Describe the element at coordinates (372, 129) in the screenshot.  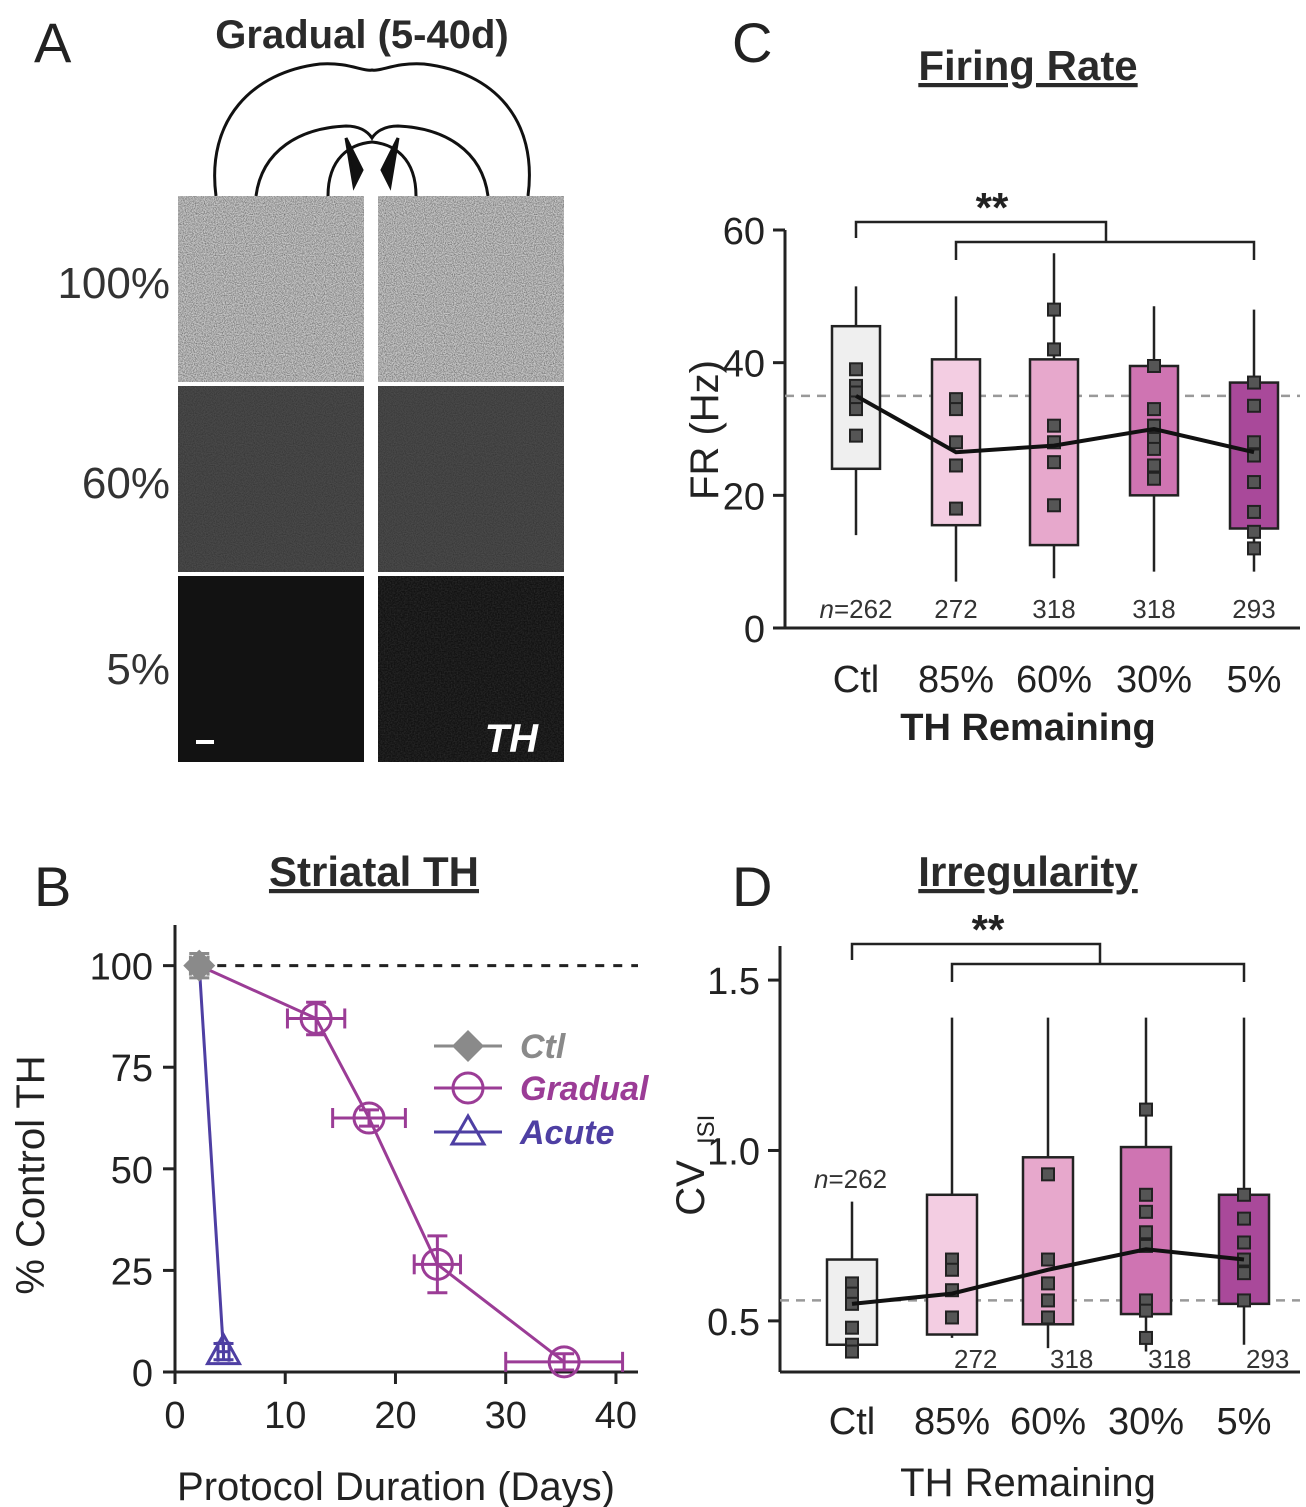
I see `brain-section-diagram` at that location.